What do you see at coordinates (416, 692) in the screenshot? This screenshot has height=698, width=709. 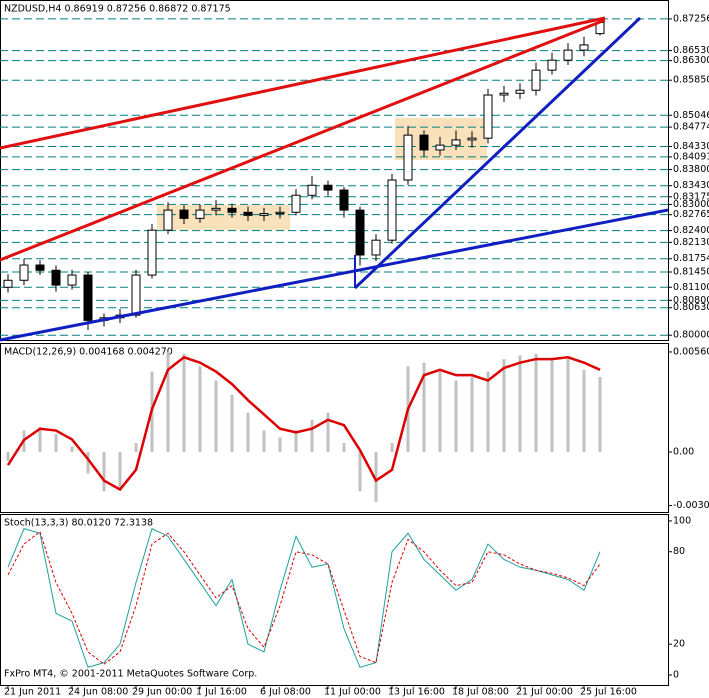 I see `x-tick-label: 13 Jul 16:00` at bounding box center [416, 692].